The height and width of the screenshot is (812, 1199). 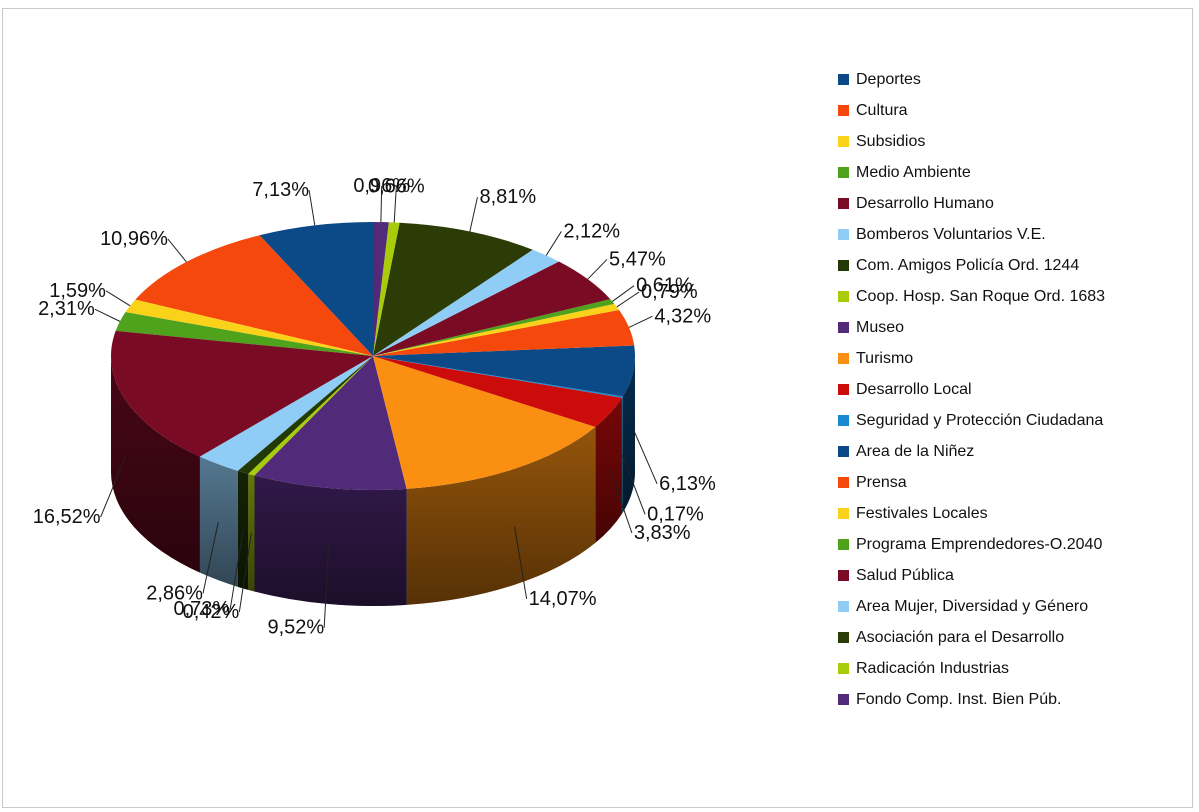 I want to click on legend-label: Seguridad y Protección Ciudadana, so click(x=979, y=420).